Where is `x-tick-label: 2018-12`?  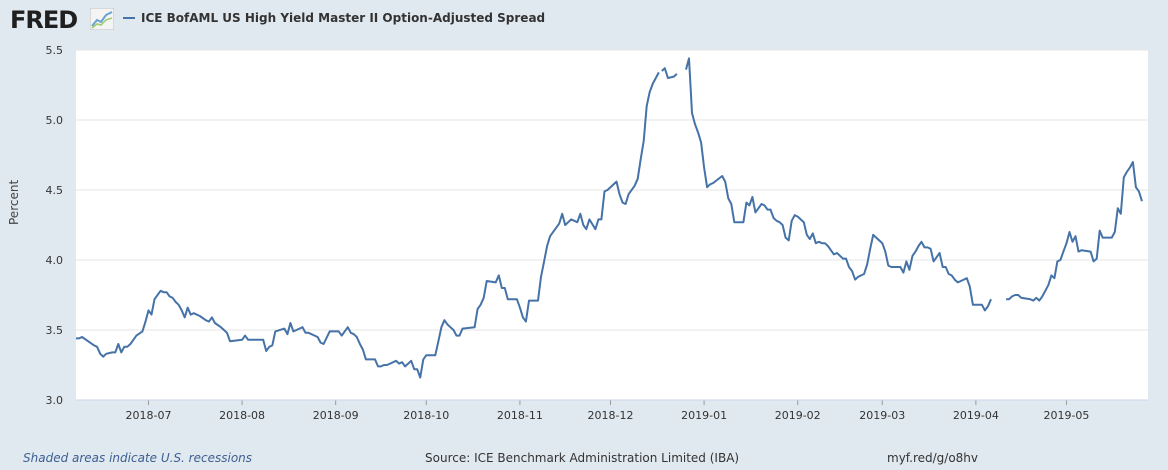
x-tick-label: 2018-12 is located at coordinates (611, 415).